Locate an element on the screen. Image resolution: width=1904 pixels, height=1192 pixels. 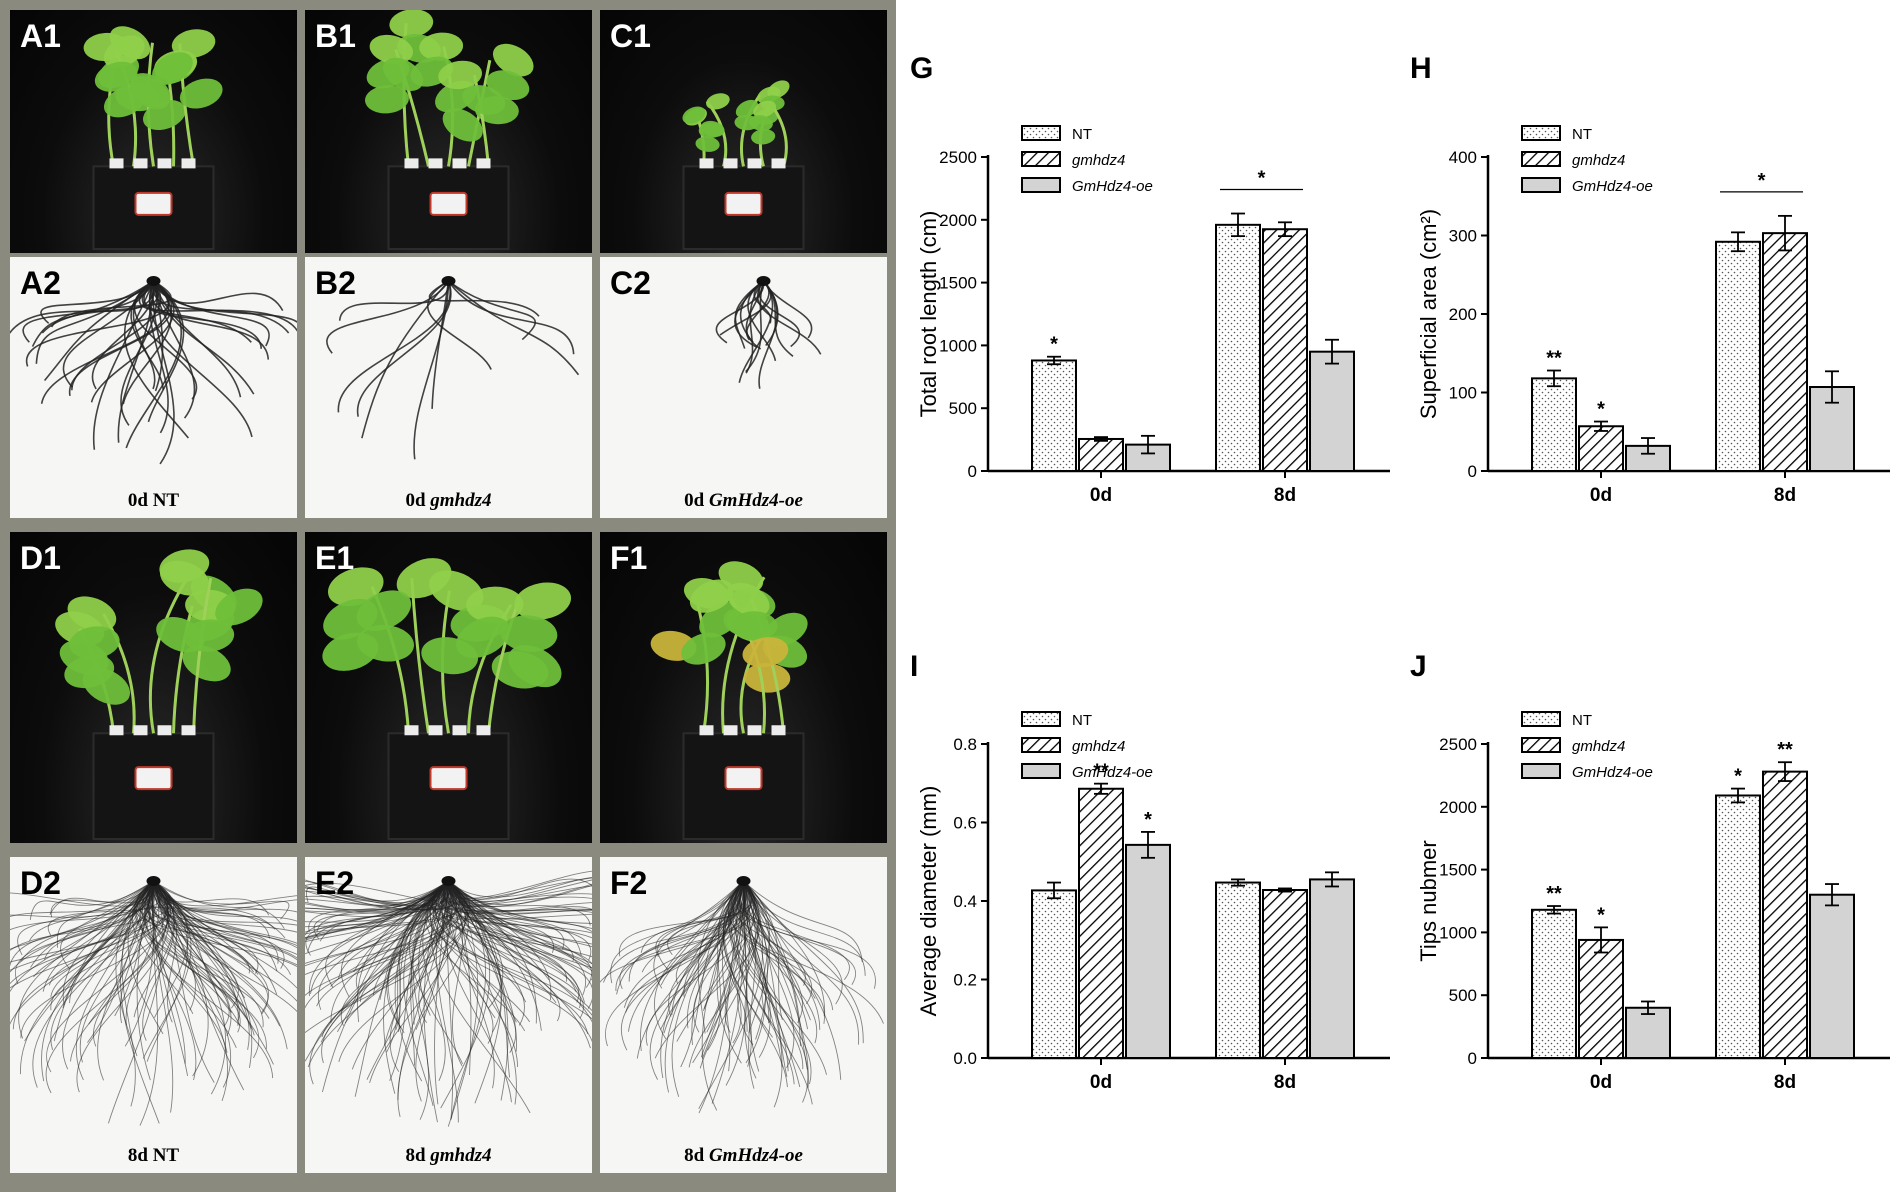
y-tick-label: 2500 is located at coordinates (1458, 744).